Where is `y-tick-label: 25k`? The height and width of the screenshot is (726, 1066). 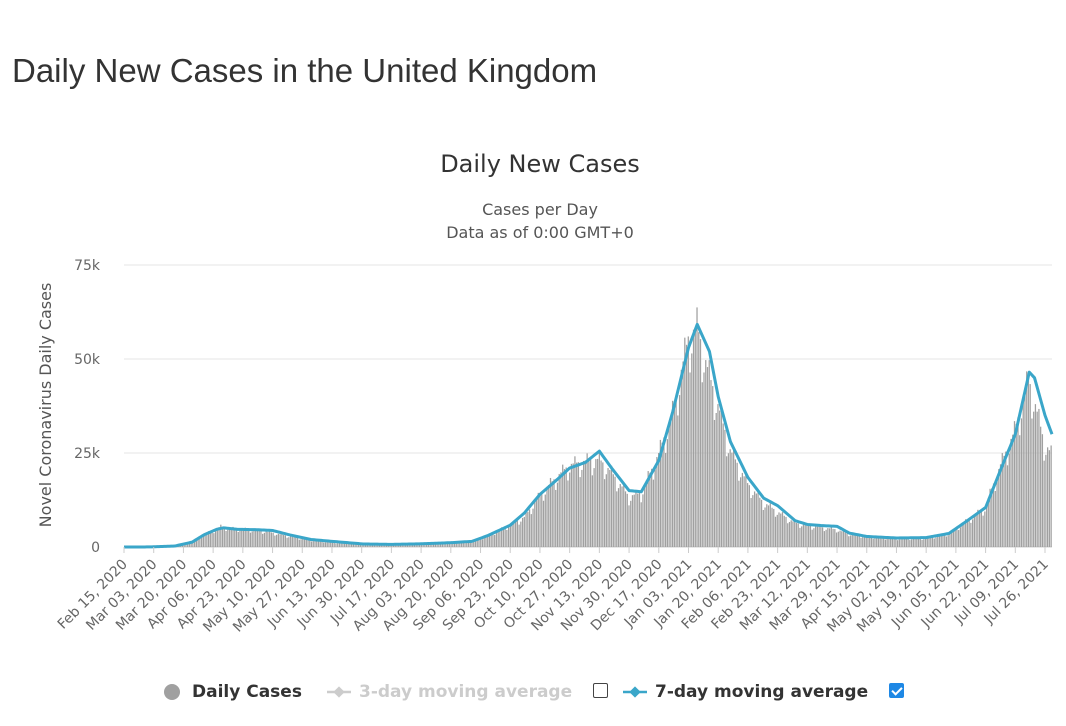 y-tick-label: 25k is located at coordinates (87, 454).